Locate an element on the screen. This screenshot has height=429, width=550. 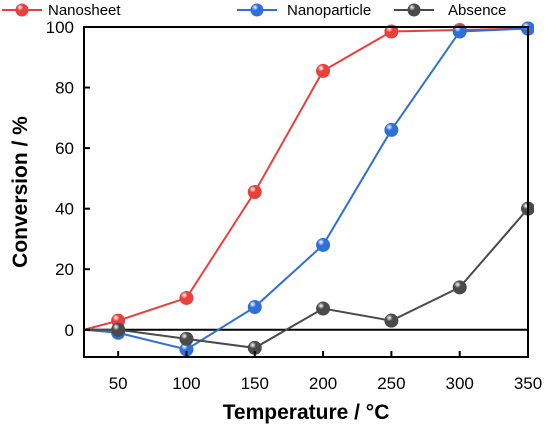
y-tick-label: 40 is located at coordinates (64, 209).